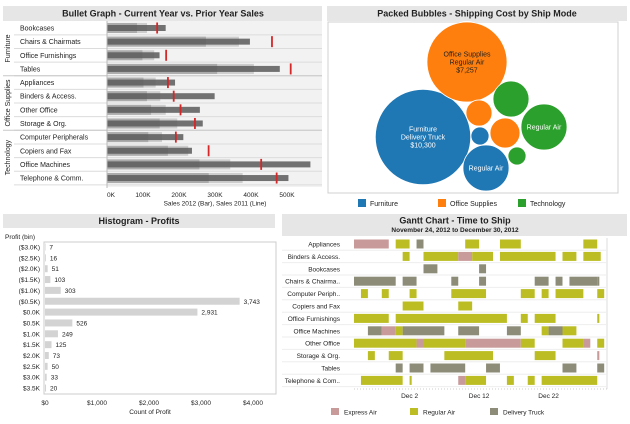  Describe the element at coordinates (61, 345) in the screenshot. I see `bar-value-label: 125` at that location.